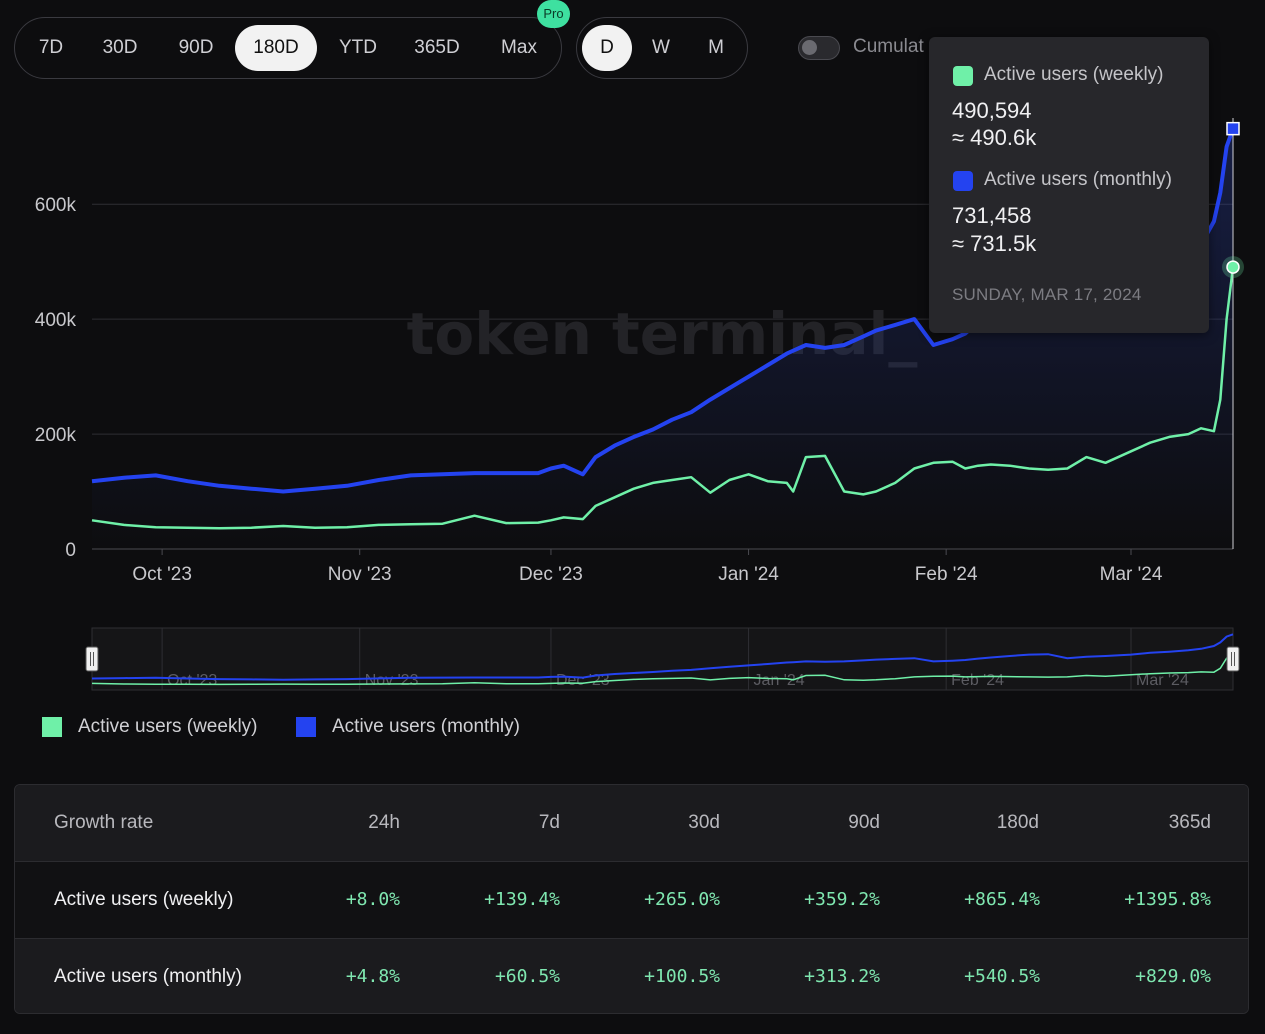 The height and width of the screenshot is (1034, 1265). I want to click on column-header-365d: 365d, so click(1189, 822).